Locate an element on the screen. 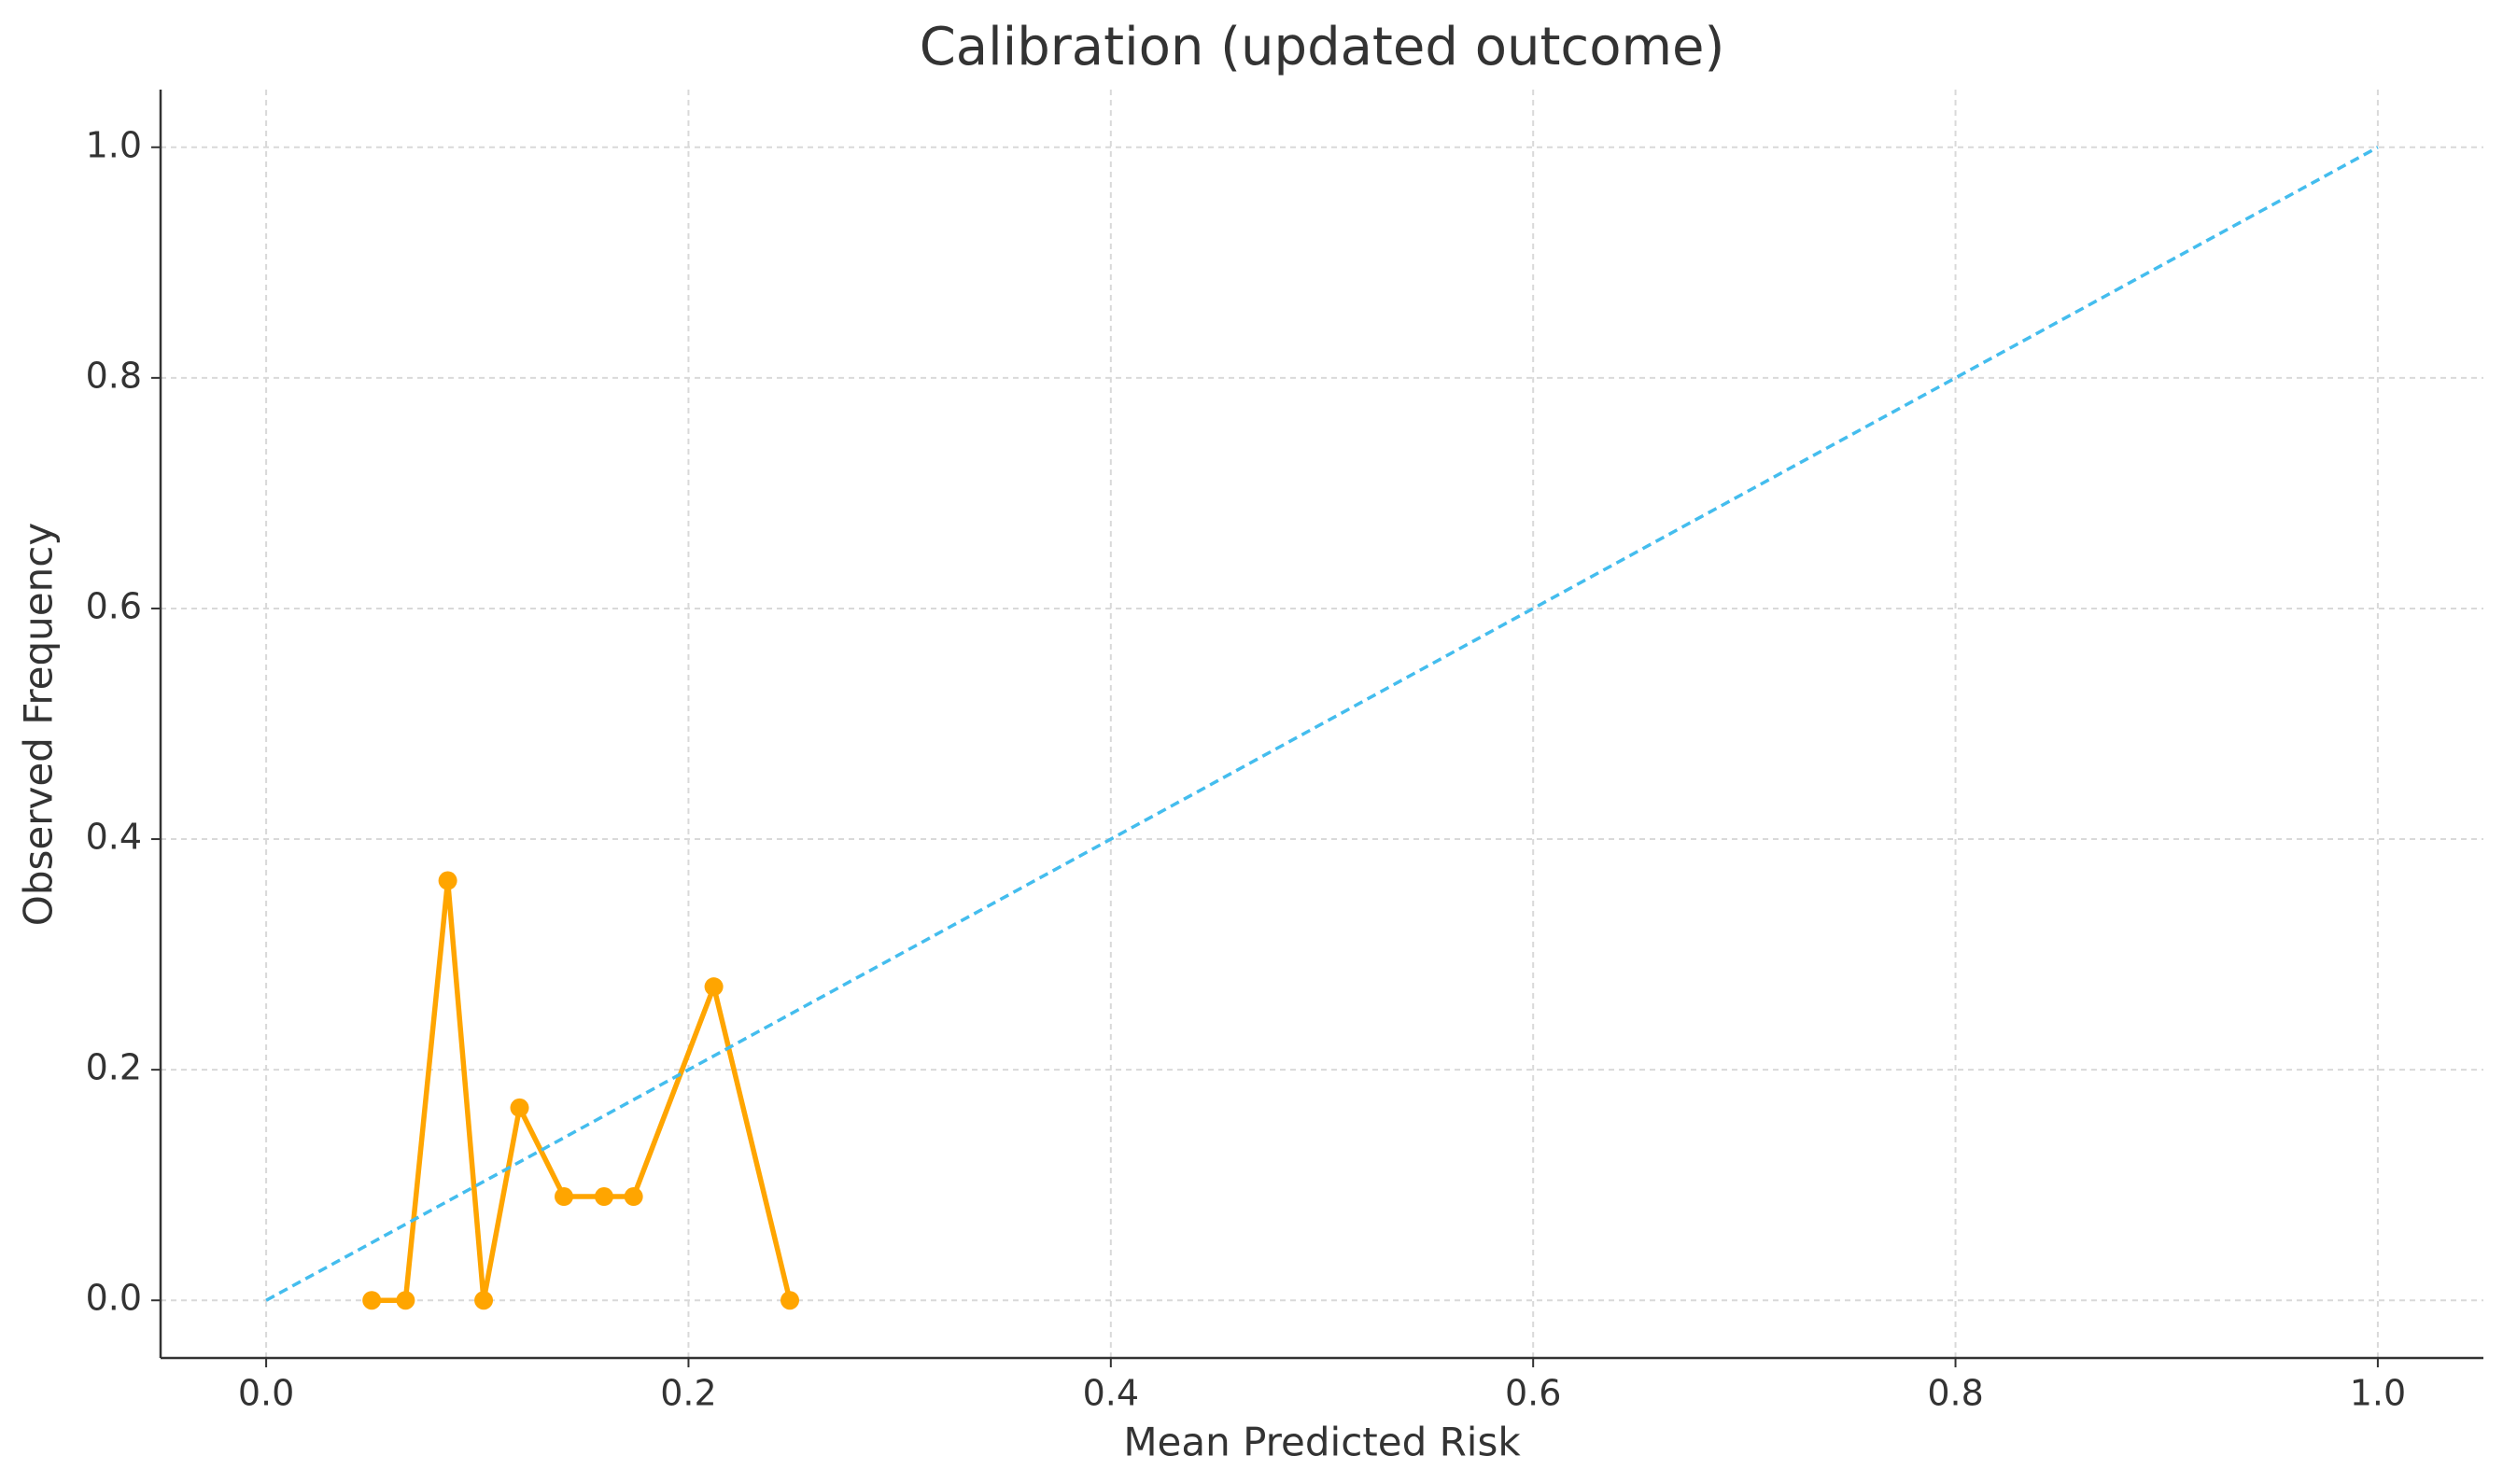 This screenshot has height=1484, width=2503. y-tick-label: 0.0 is located at coordinates (114, 1298).